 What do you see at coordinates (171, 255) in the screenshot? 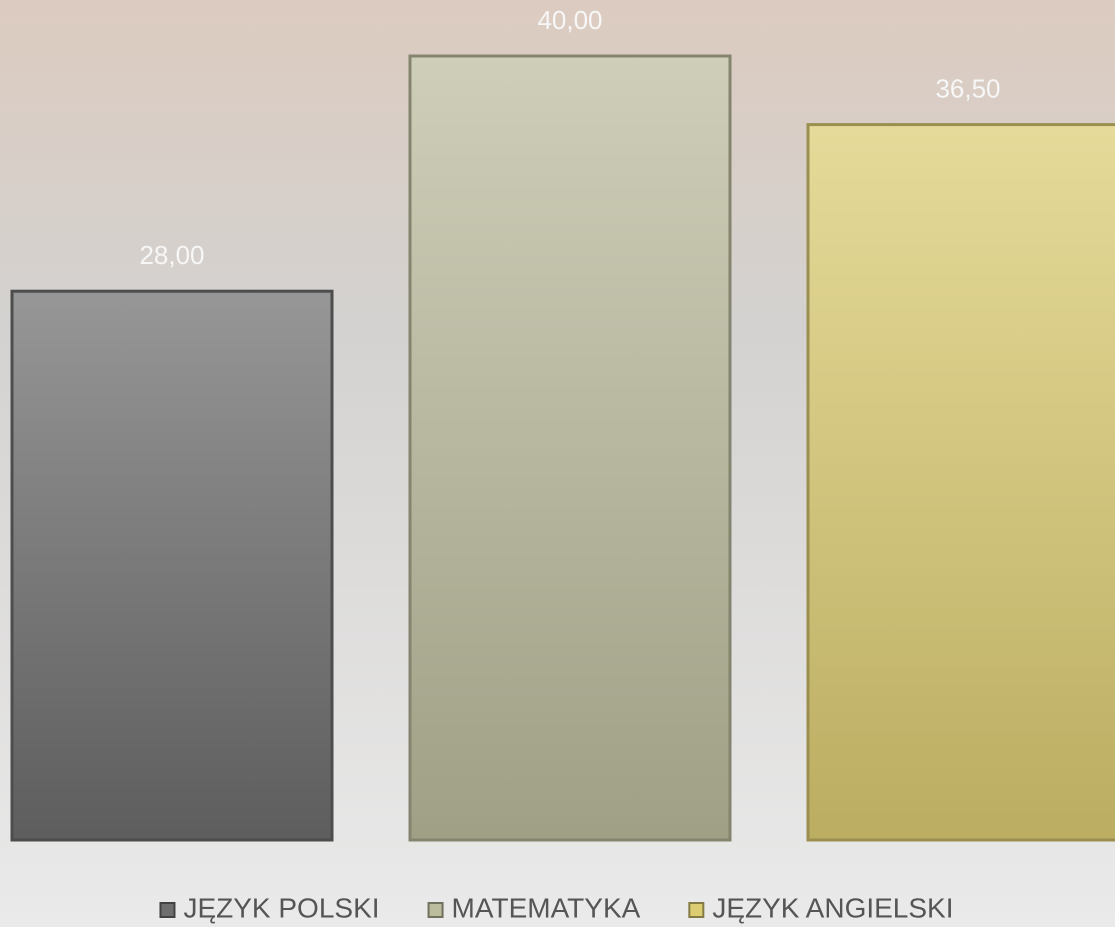
I see `value-label: 28,00` at bounding box center [171, 255].